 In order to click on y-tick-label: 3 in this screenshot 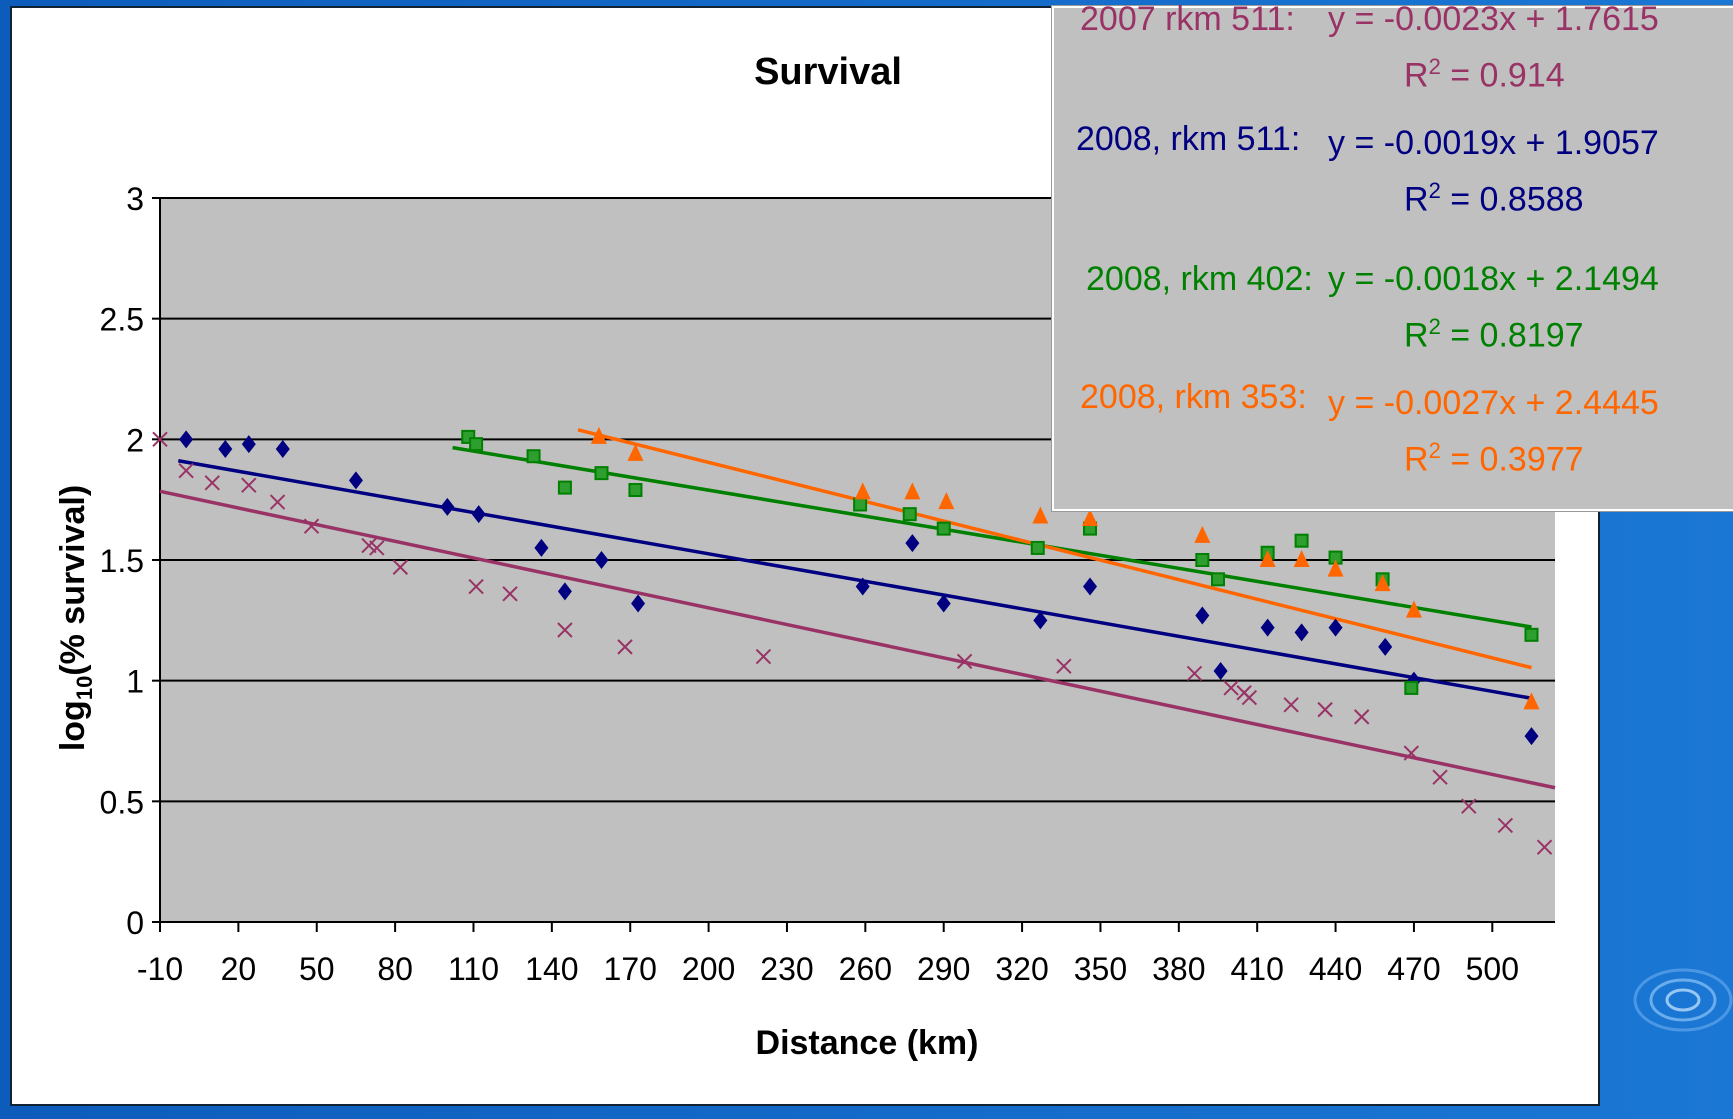, I will do `click(135, 199)`.